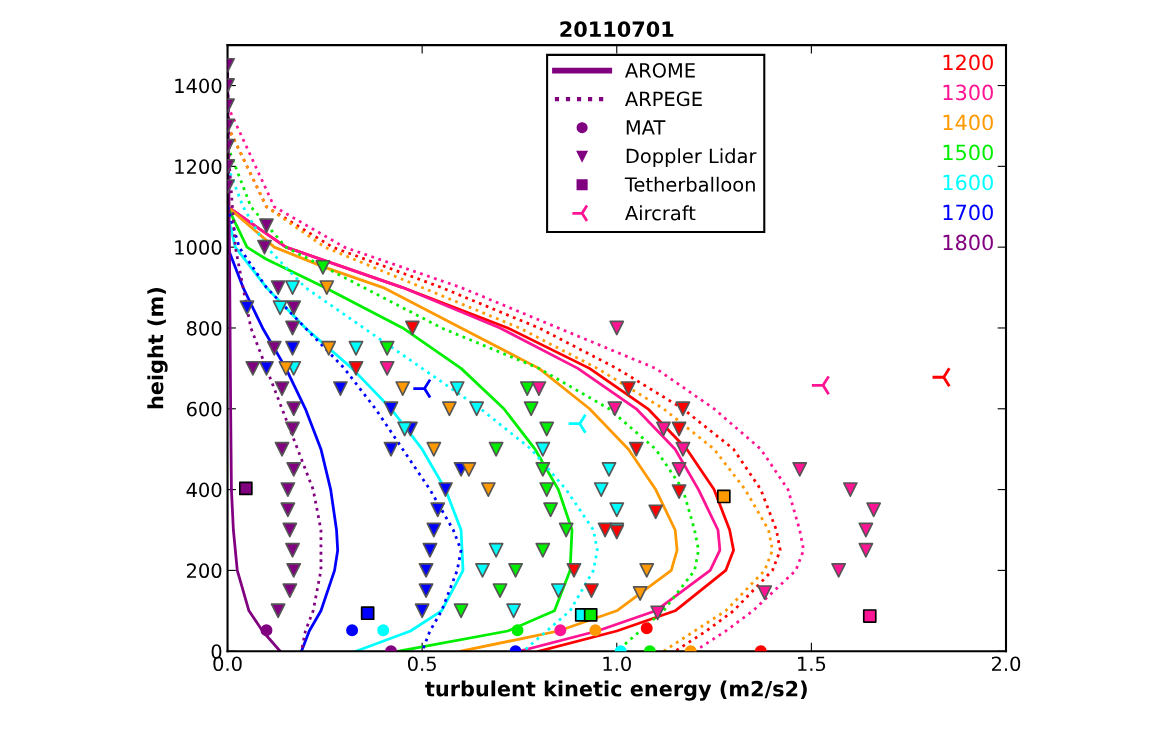 The image size is (1155, 740). I want to click on annotation: 1600, so click(968, 182).